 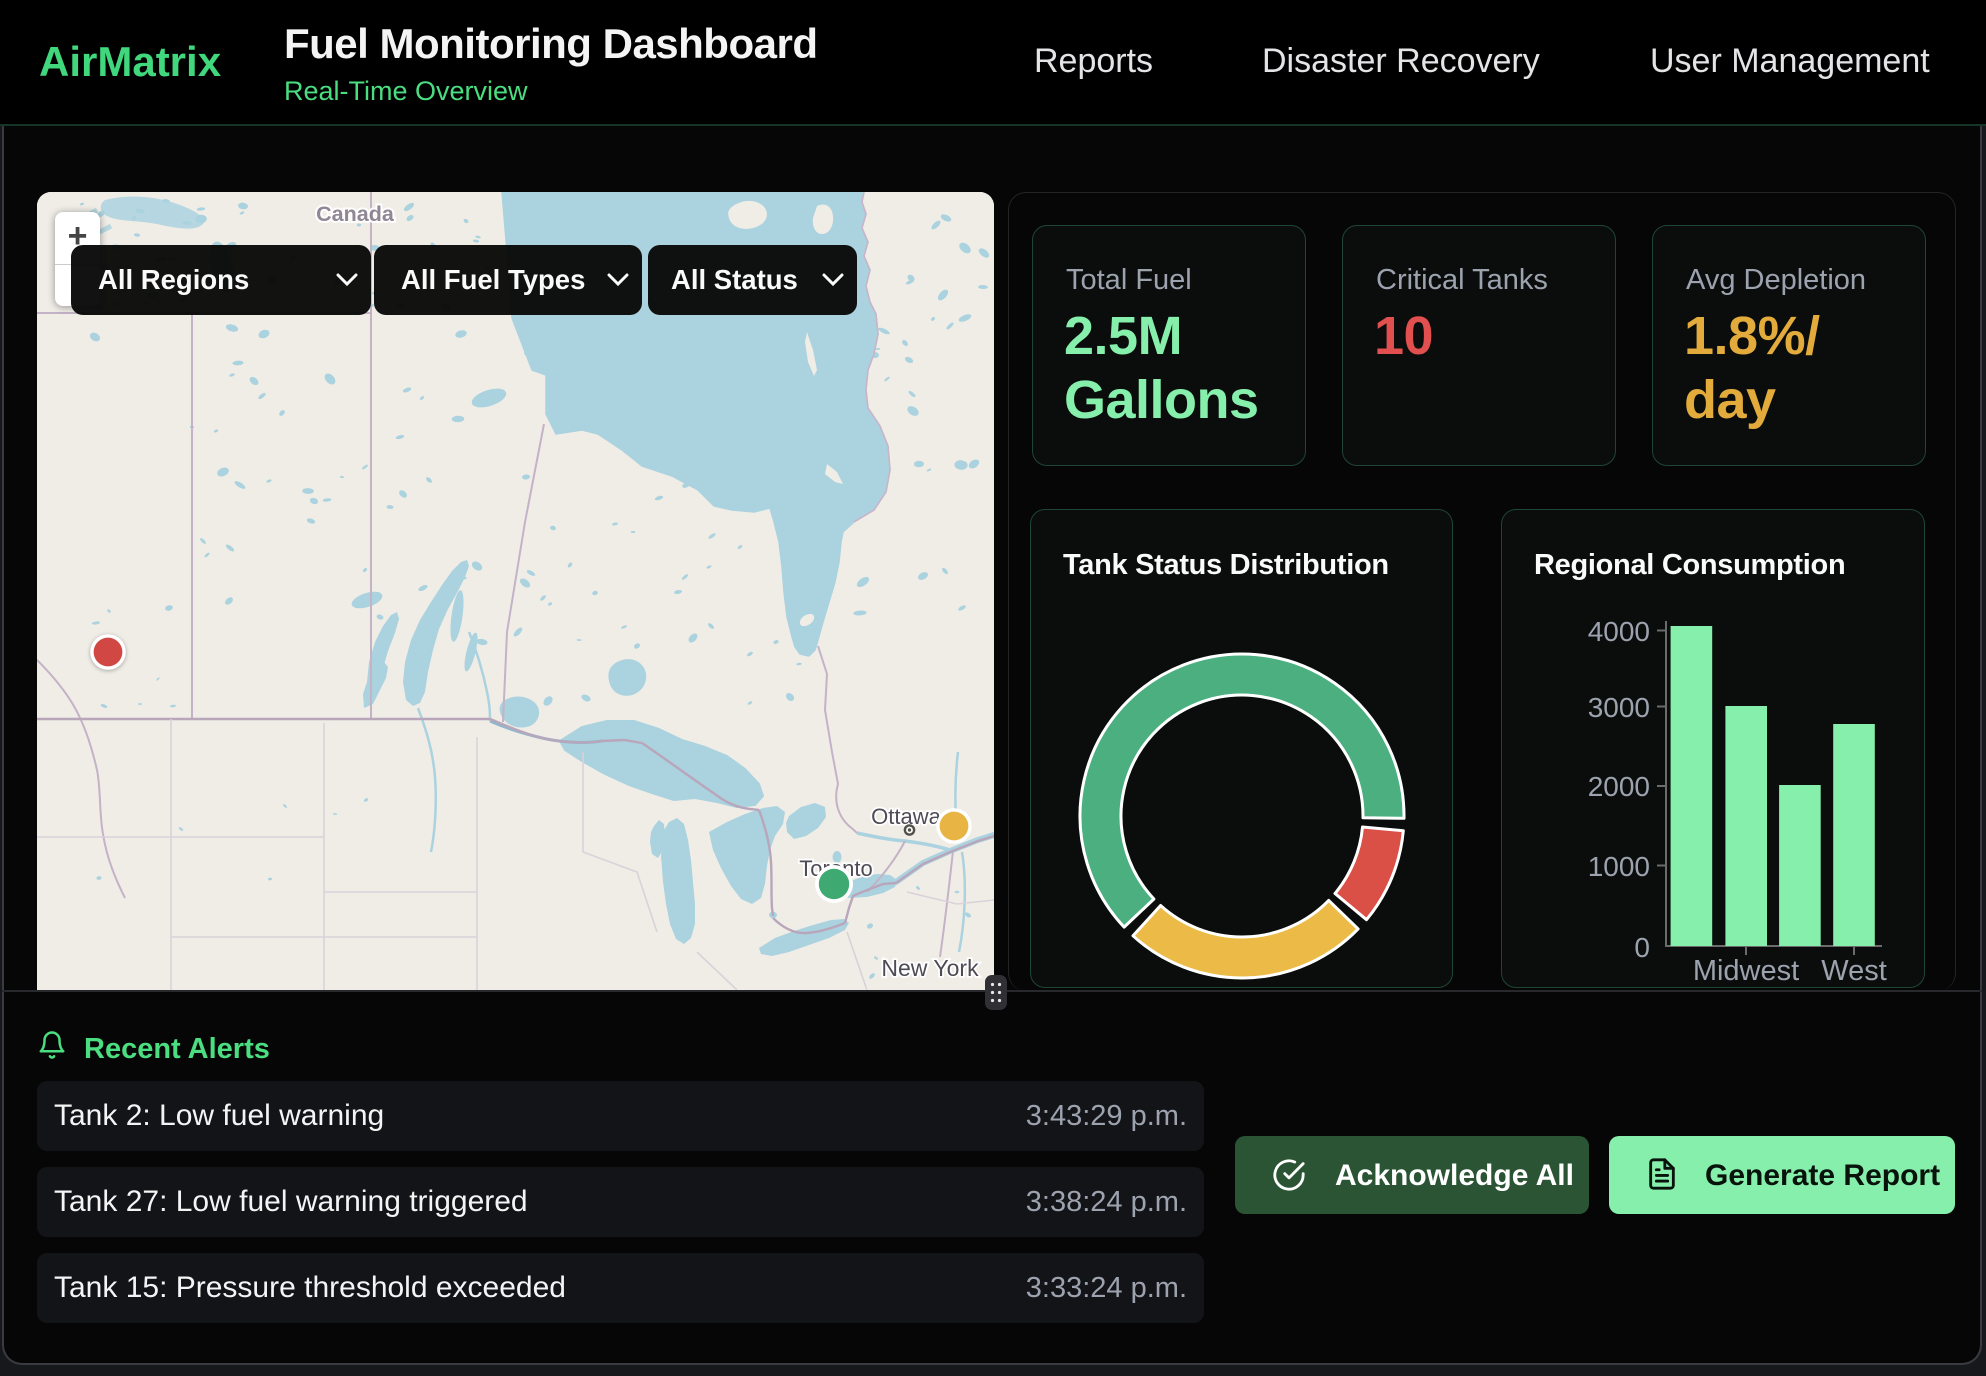 What do you see at coordinates (930, 968) in the screenshot?
I see `svg-text: New York` at bounding box center [930, 968].